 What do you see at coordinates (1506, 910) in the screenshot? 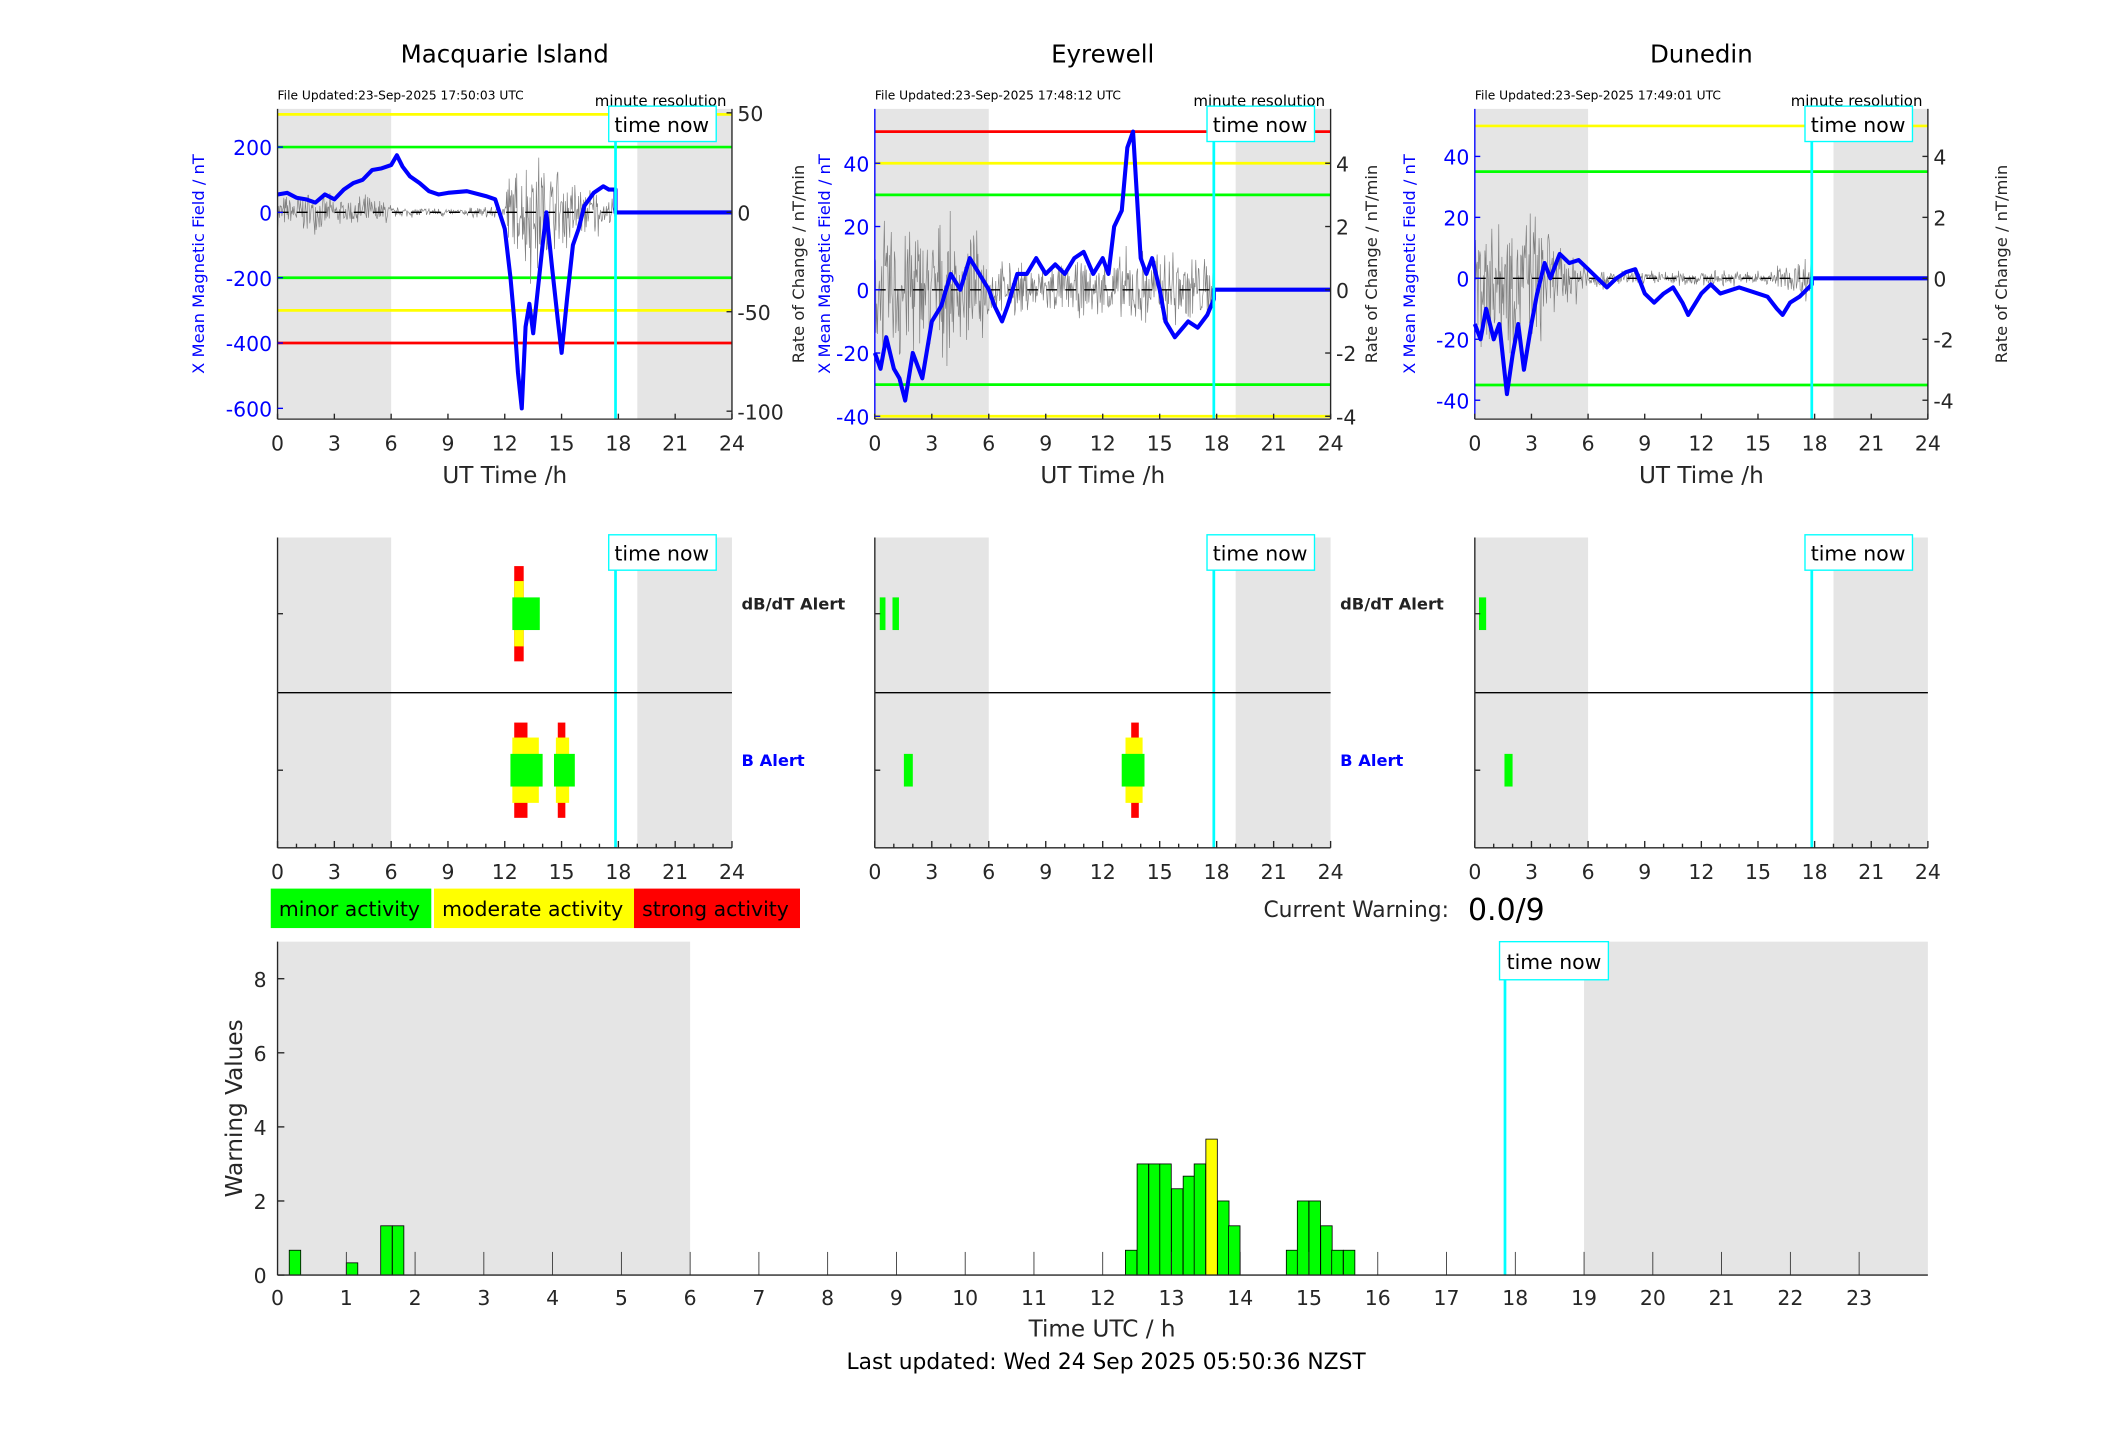
I see `current-warning-value: 0.0/9` at bounding box center [1506, 910].